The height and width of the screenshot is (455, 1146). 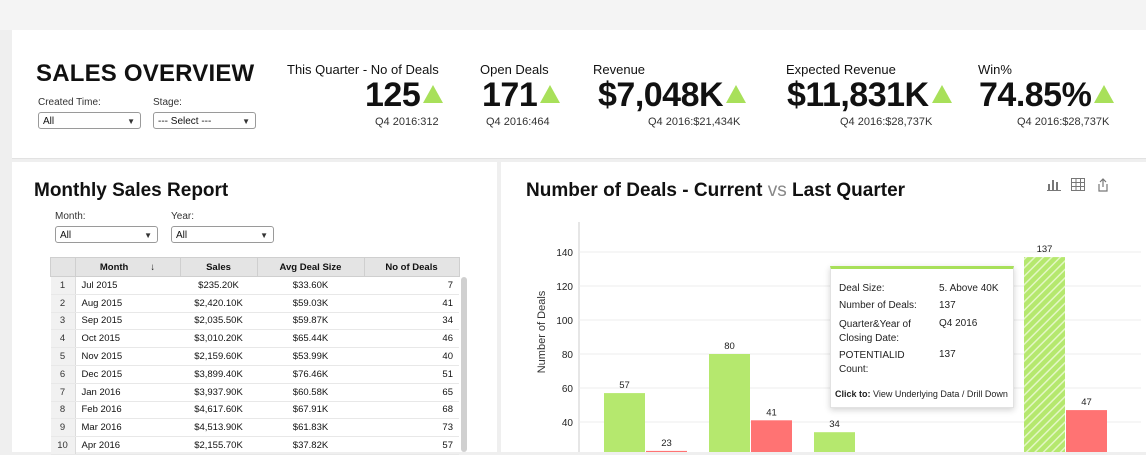 What do you see at coordinates (254, 374) in the screenshot?
I see `table-row: 6 Dec 2015 $3,899.40K $76.46K 51` at bounding box center [254, 374].